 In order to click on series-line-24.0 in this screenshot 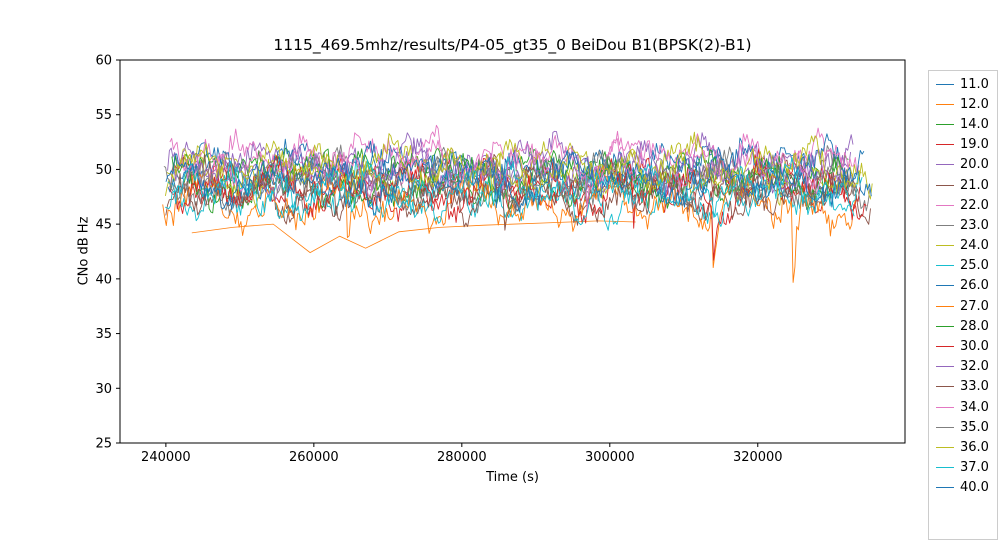, I will do `click(518, 174)`.